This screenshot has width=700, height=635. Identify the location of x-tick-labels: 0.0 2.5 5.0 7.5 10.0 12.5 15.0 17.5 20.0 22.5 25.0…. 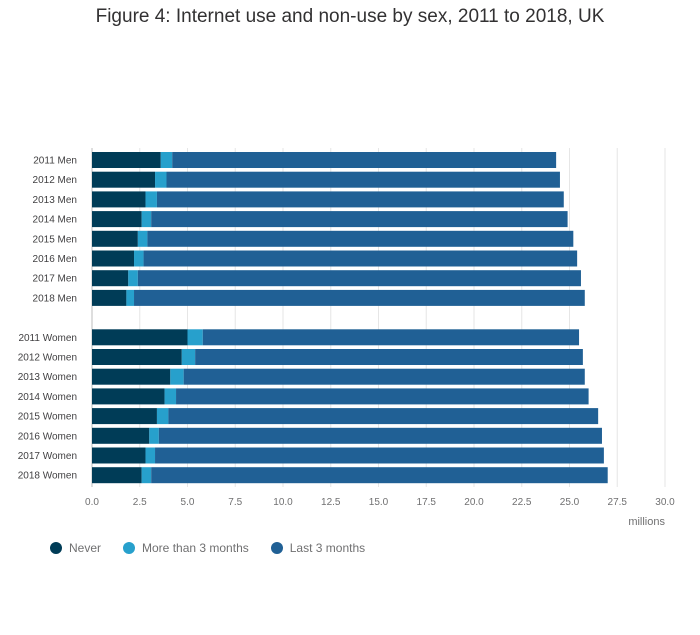
(380, 502).